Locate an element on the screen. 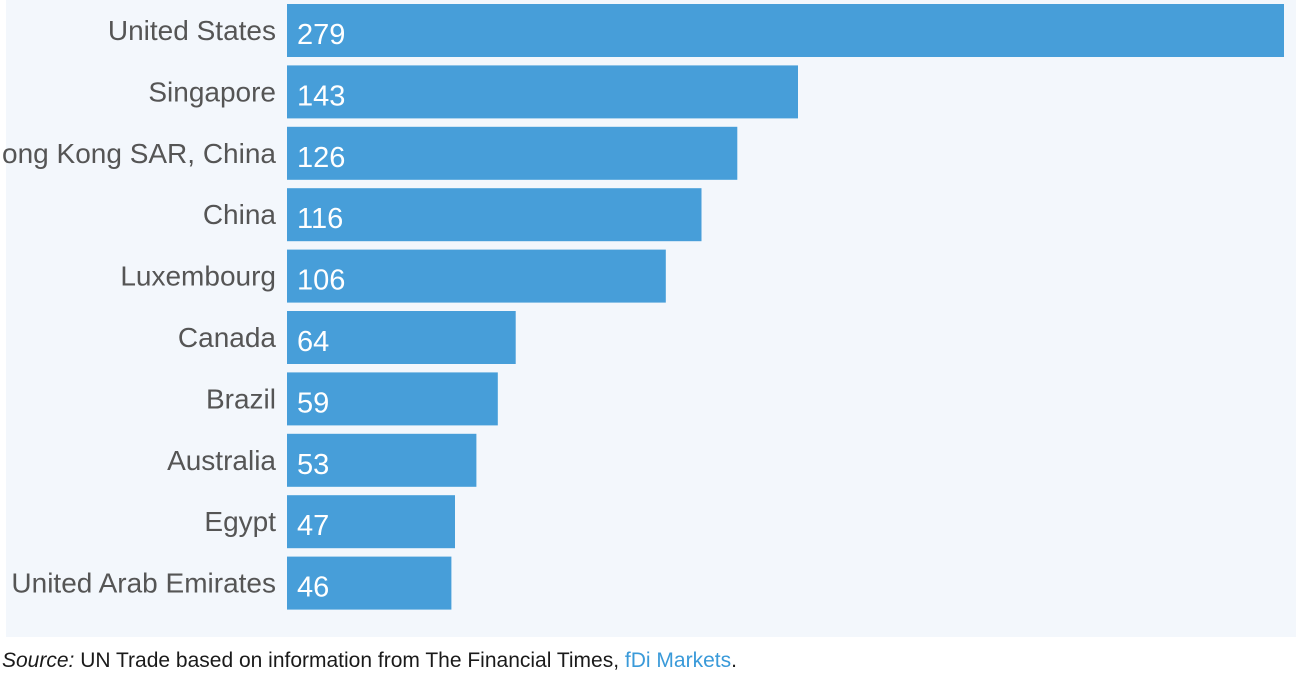 This screenshot has height=680, width=1300. category-label: United States is located at coordinates (192, 30).